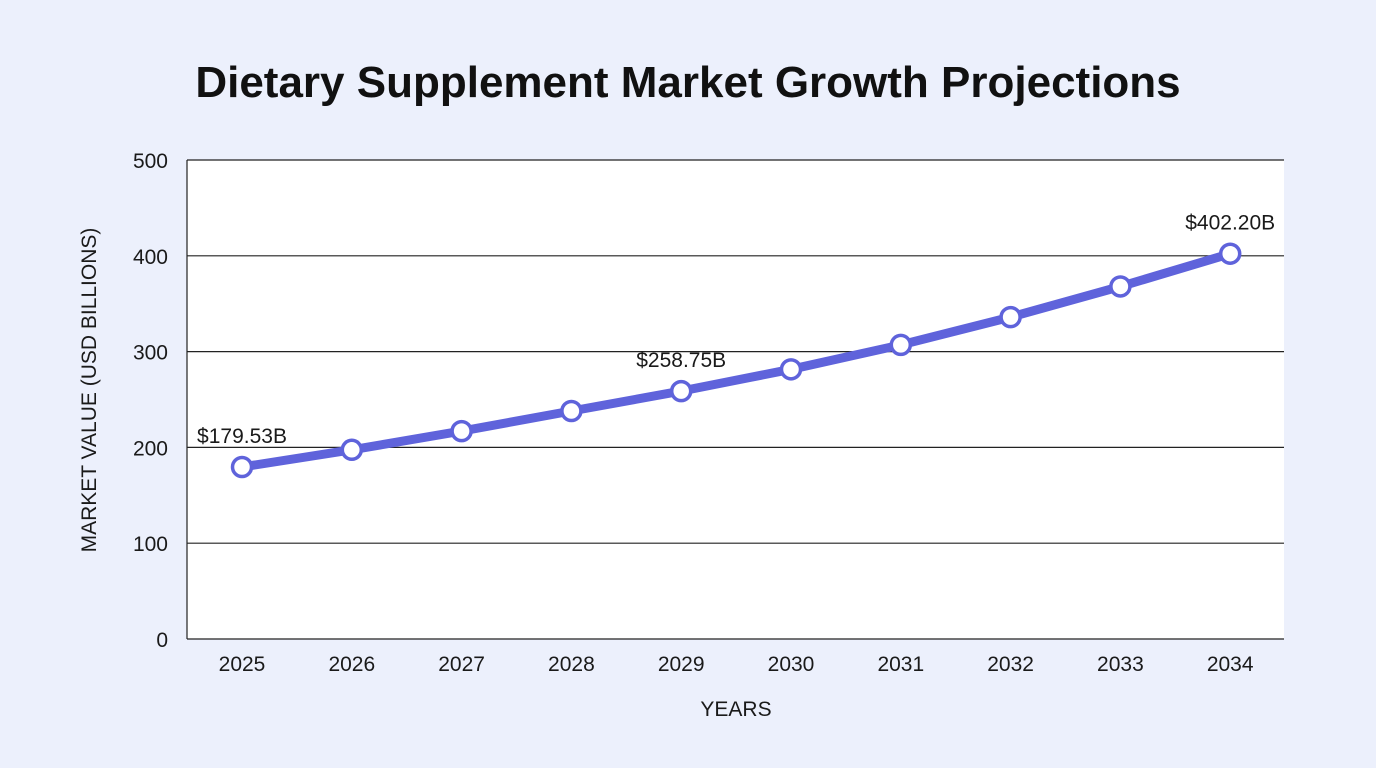  What do you see at coordinates (89, 390) in the screenshot?
I see `y-axis-title: MARKET VALUE (USD BILLIONS)` at bounding box center [89, 390].